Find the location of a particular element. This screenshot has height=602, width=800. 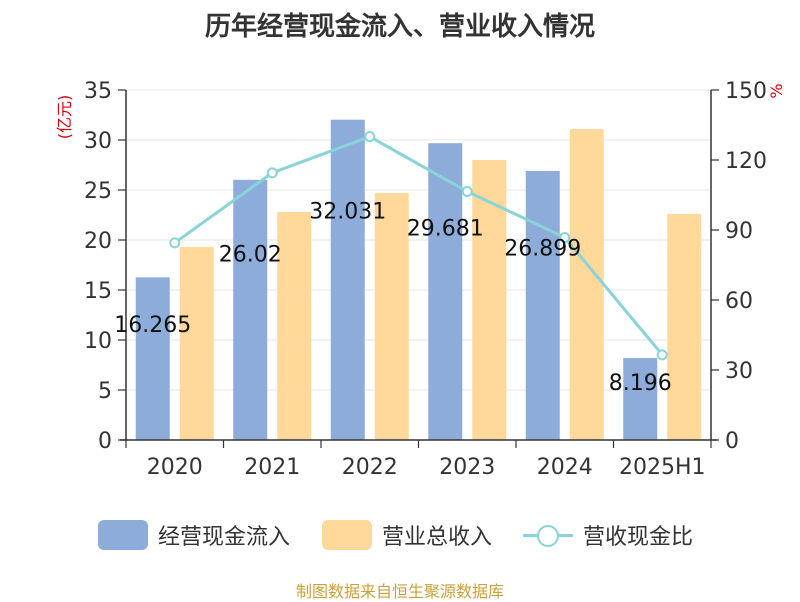

y-left-tick-label-6: 30 is located at coordinates (98, 141).